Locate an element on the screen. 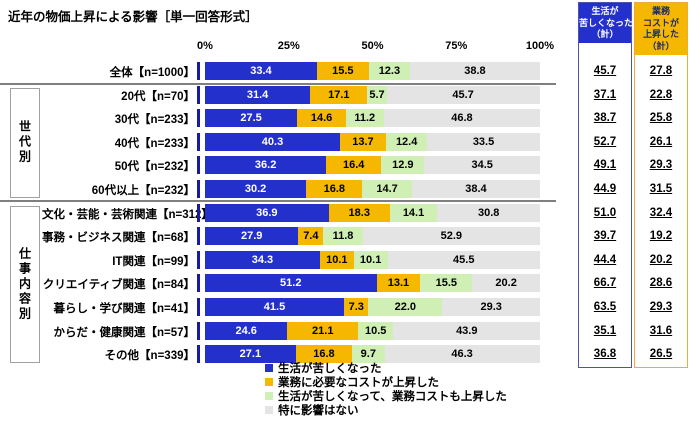 This screenshot has width=700, height=422. summary-value: 51.0 is located at coordinates (605, 212).